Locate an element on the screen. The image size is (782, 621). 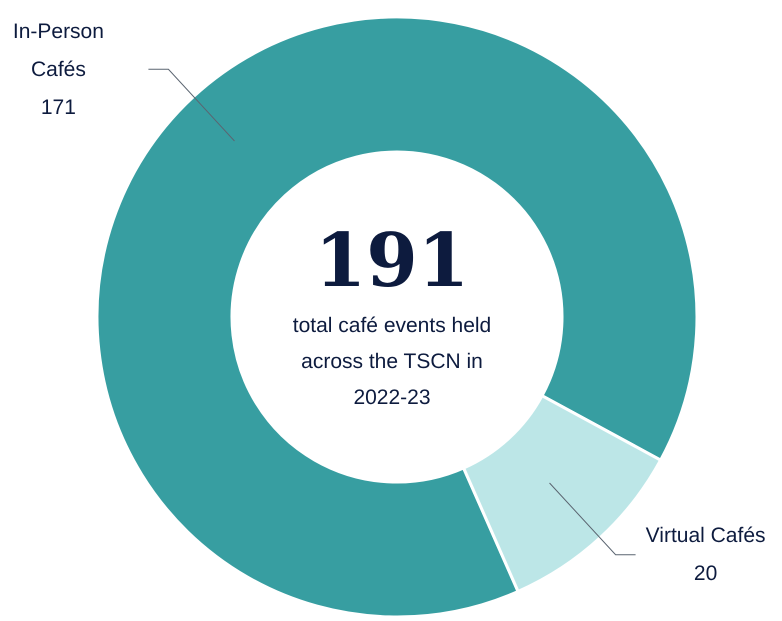
text: 191 is located at coordinates (392, 261).